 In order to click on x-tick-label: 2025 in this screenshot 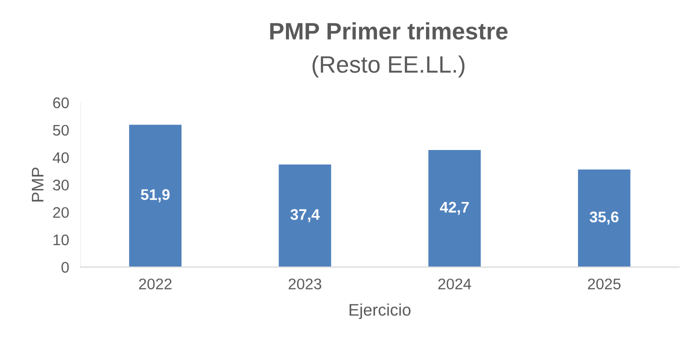, I will do `click(604, 284)`.